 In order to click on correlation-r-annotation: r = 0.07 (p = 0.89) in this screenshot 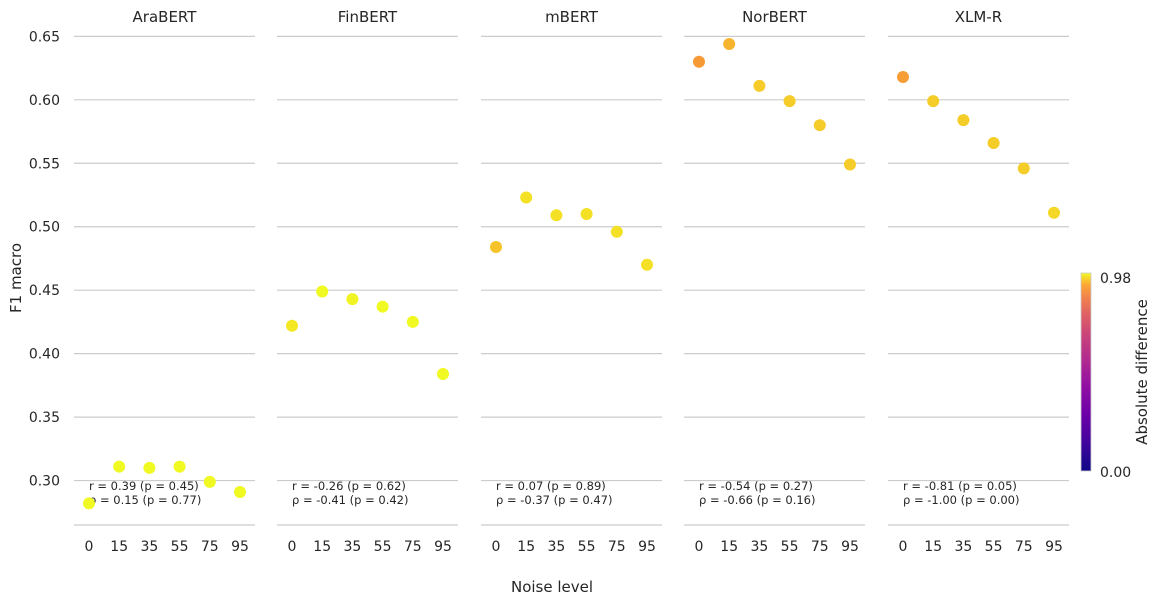, I will do `click(551, 486)`.